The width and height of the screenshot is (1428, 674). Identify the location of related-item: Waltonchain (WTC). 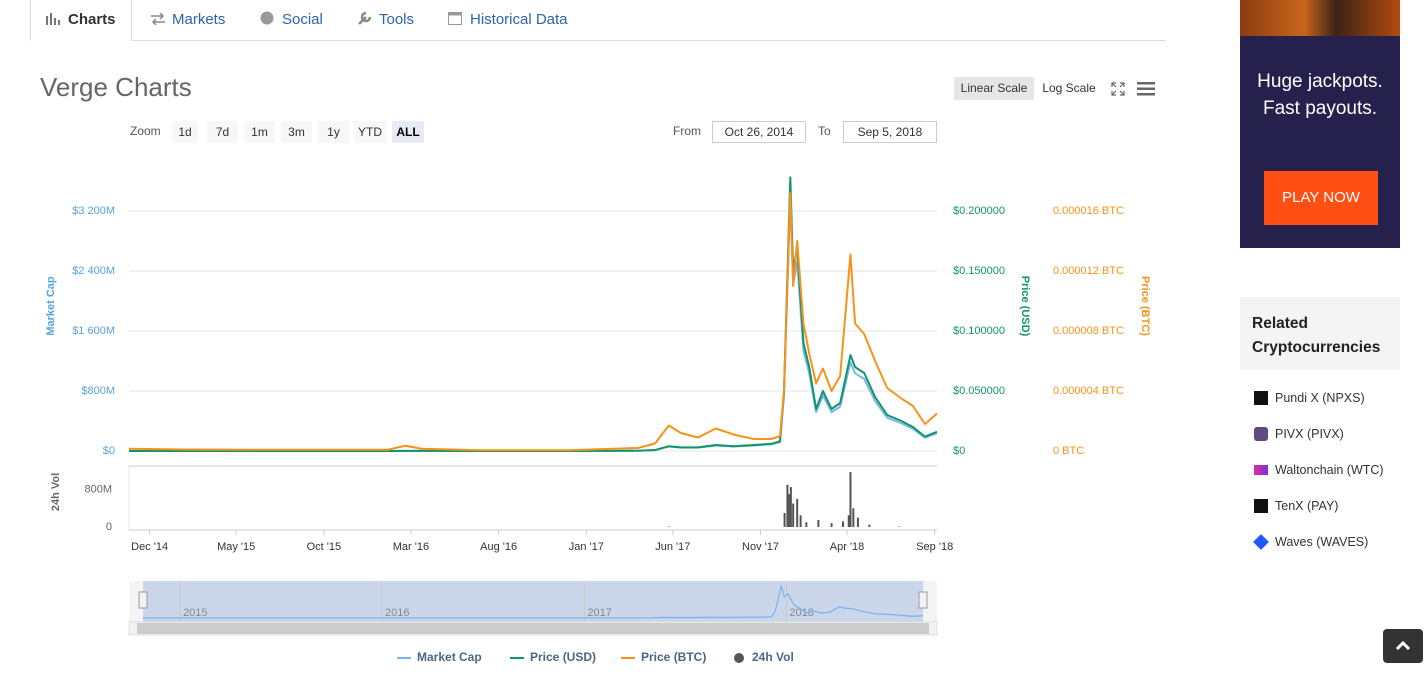
(1319, 470).